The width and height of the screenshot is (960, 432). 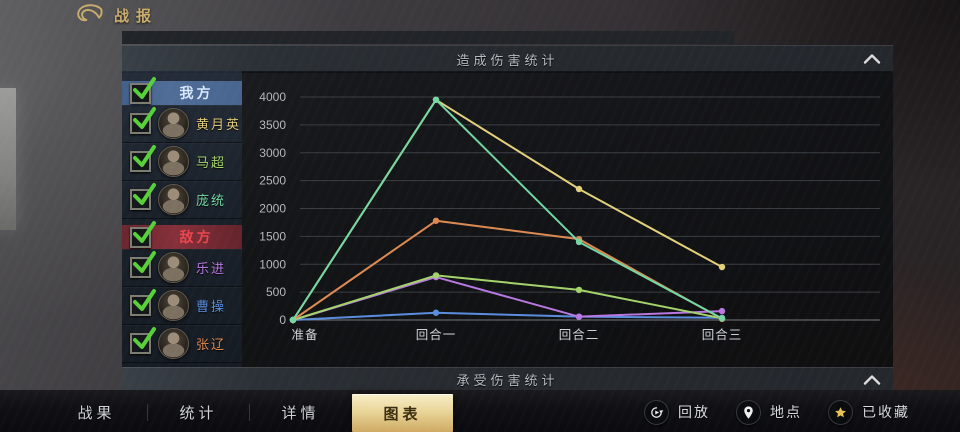 I want to click on unit-filter-sidebar: 我方 黄月英 马超 庞统, so click(x=182, y=219).